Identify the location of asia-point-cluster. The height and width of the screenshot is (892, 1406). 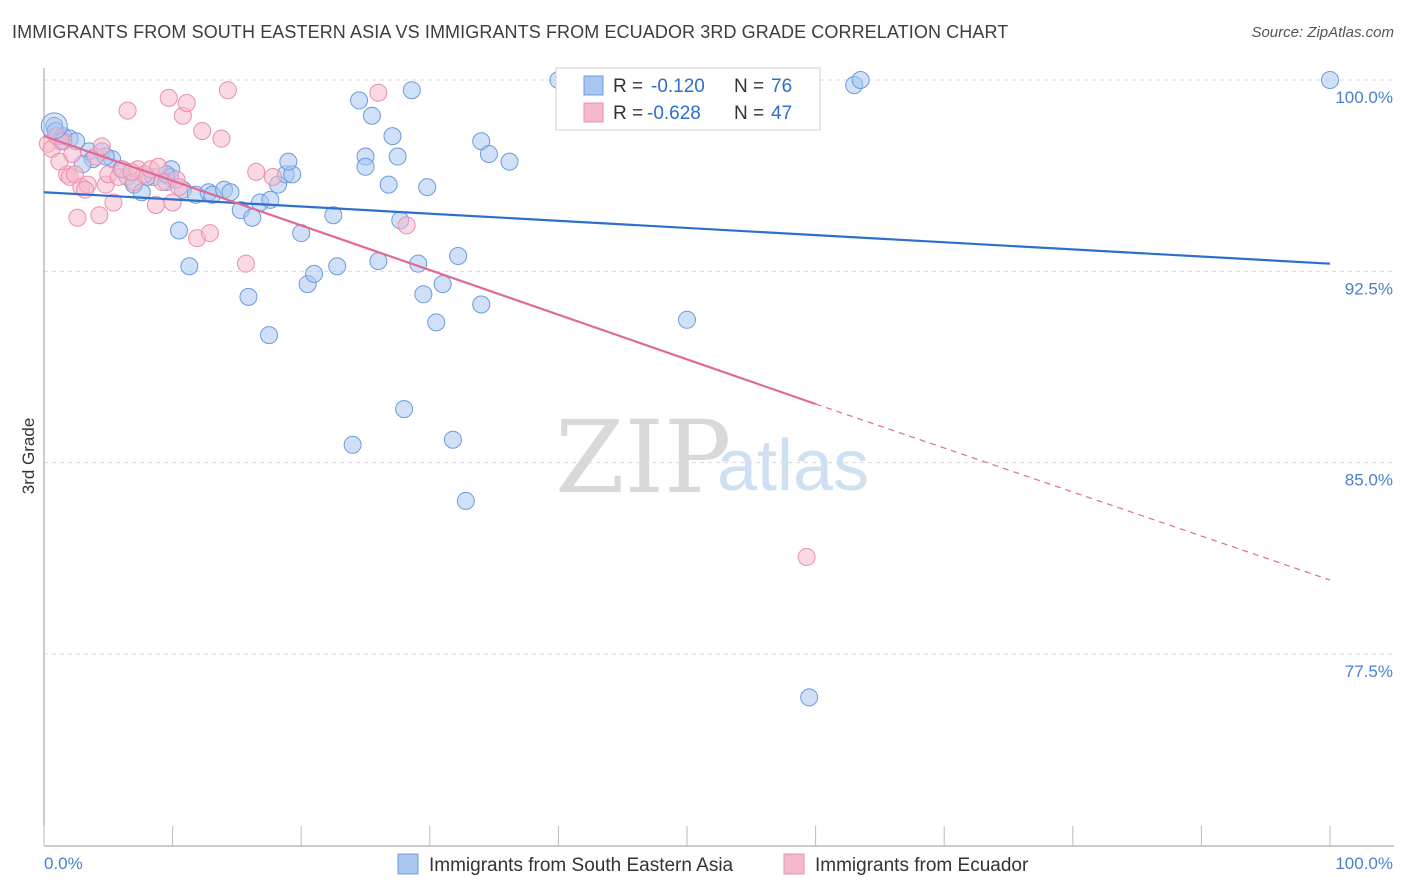
(54, 126).